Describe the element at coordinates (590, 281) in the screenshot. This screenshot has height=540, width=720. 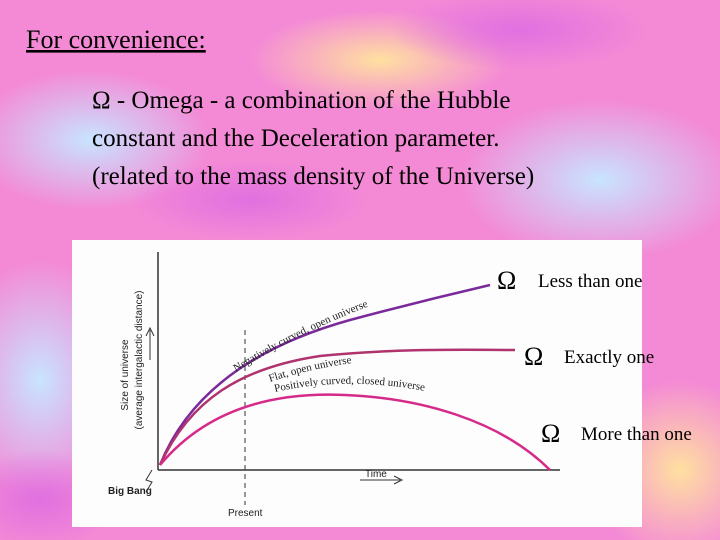
I see `omega-meaning: Less than one` at that location.